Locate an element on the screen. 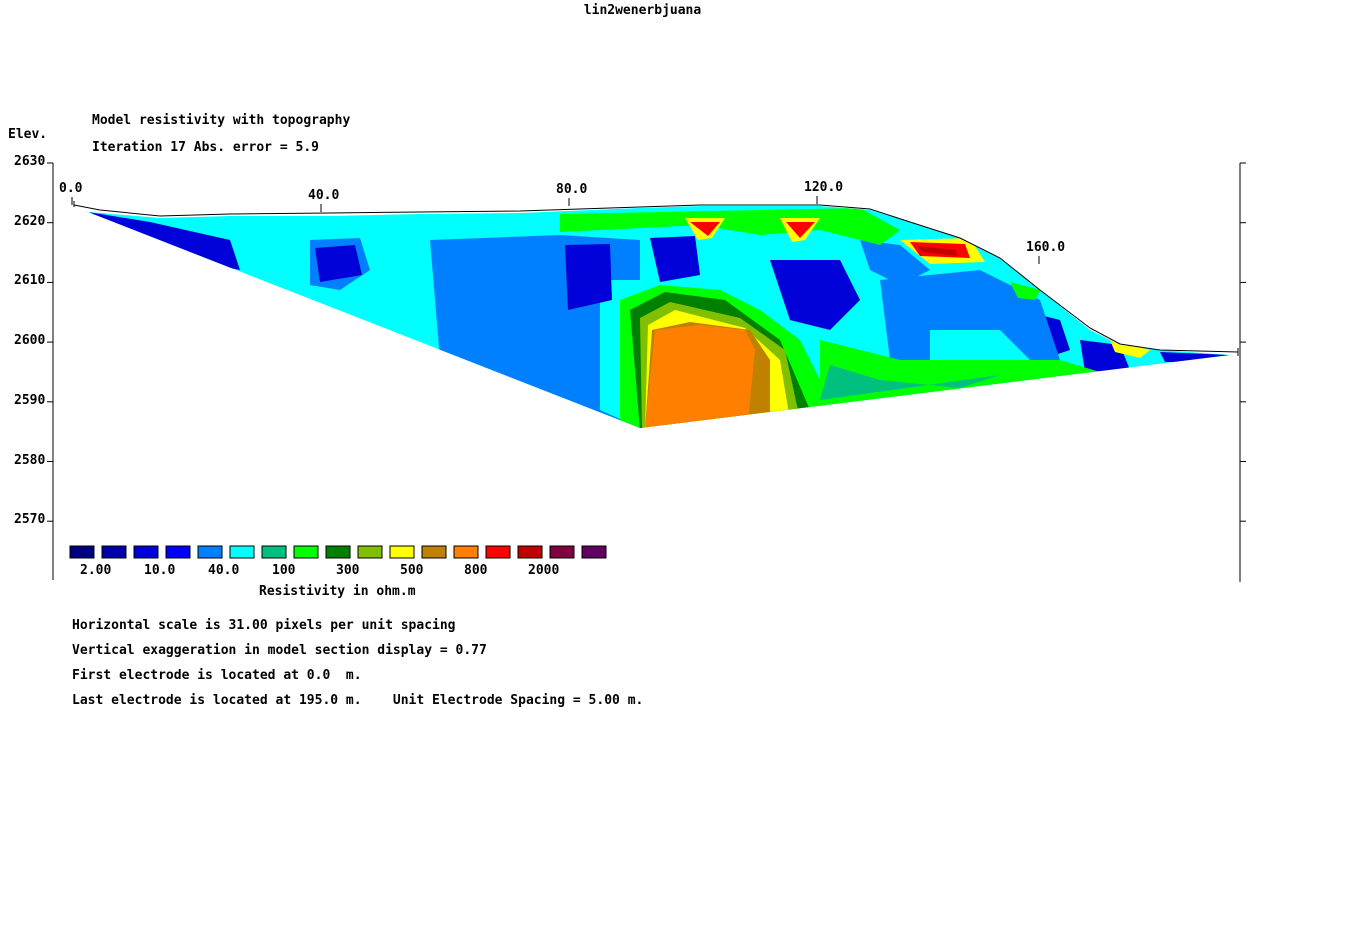 The image size is (1367, 929). y-tick-label: 2600 is located at coordinates (30, 341).